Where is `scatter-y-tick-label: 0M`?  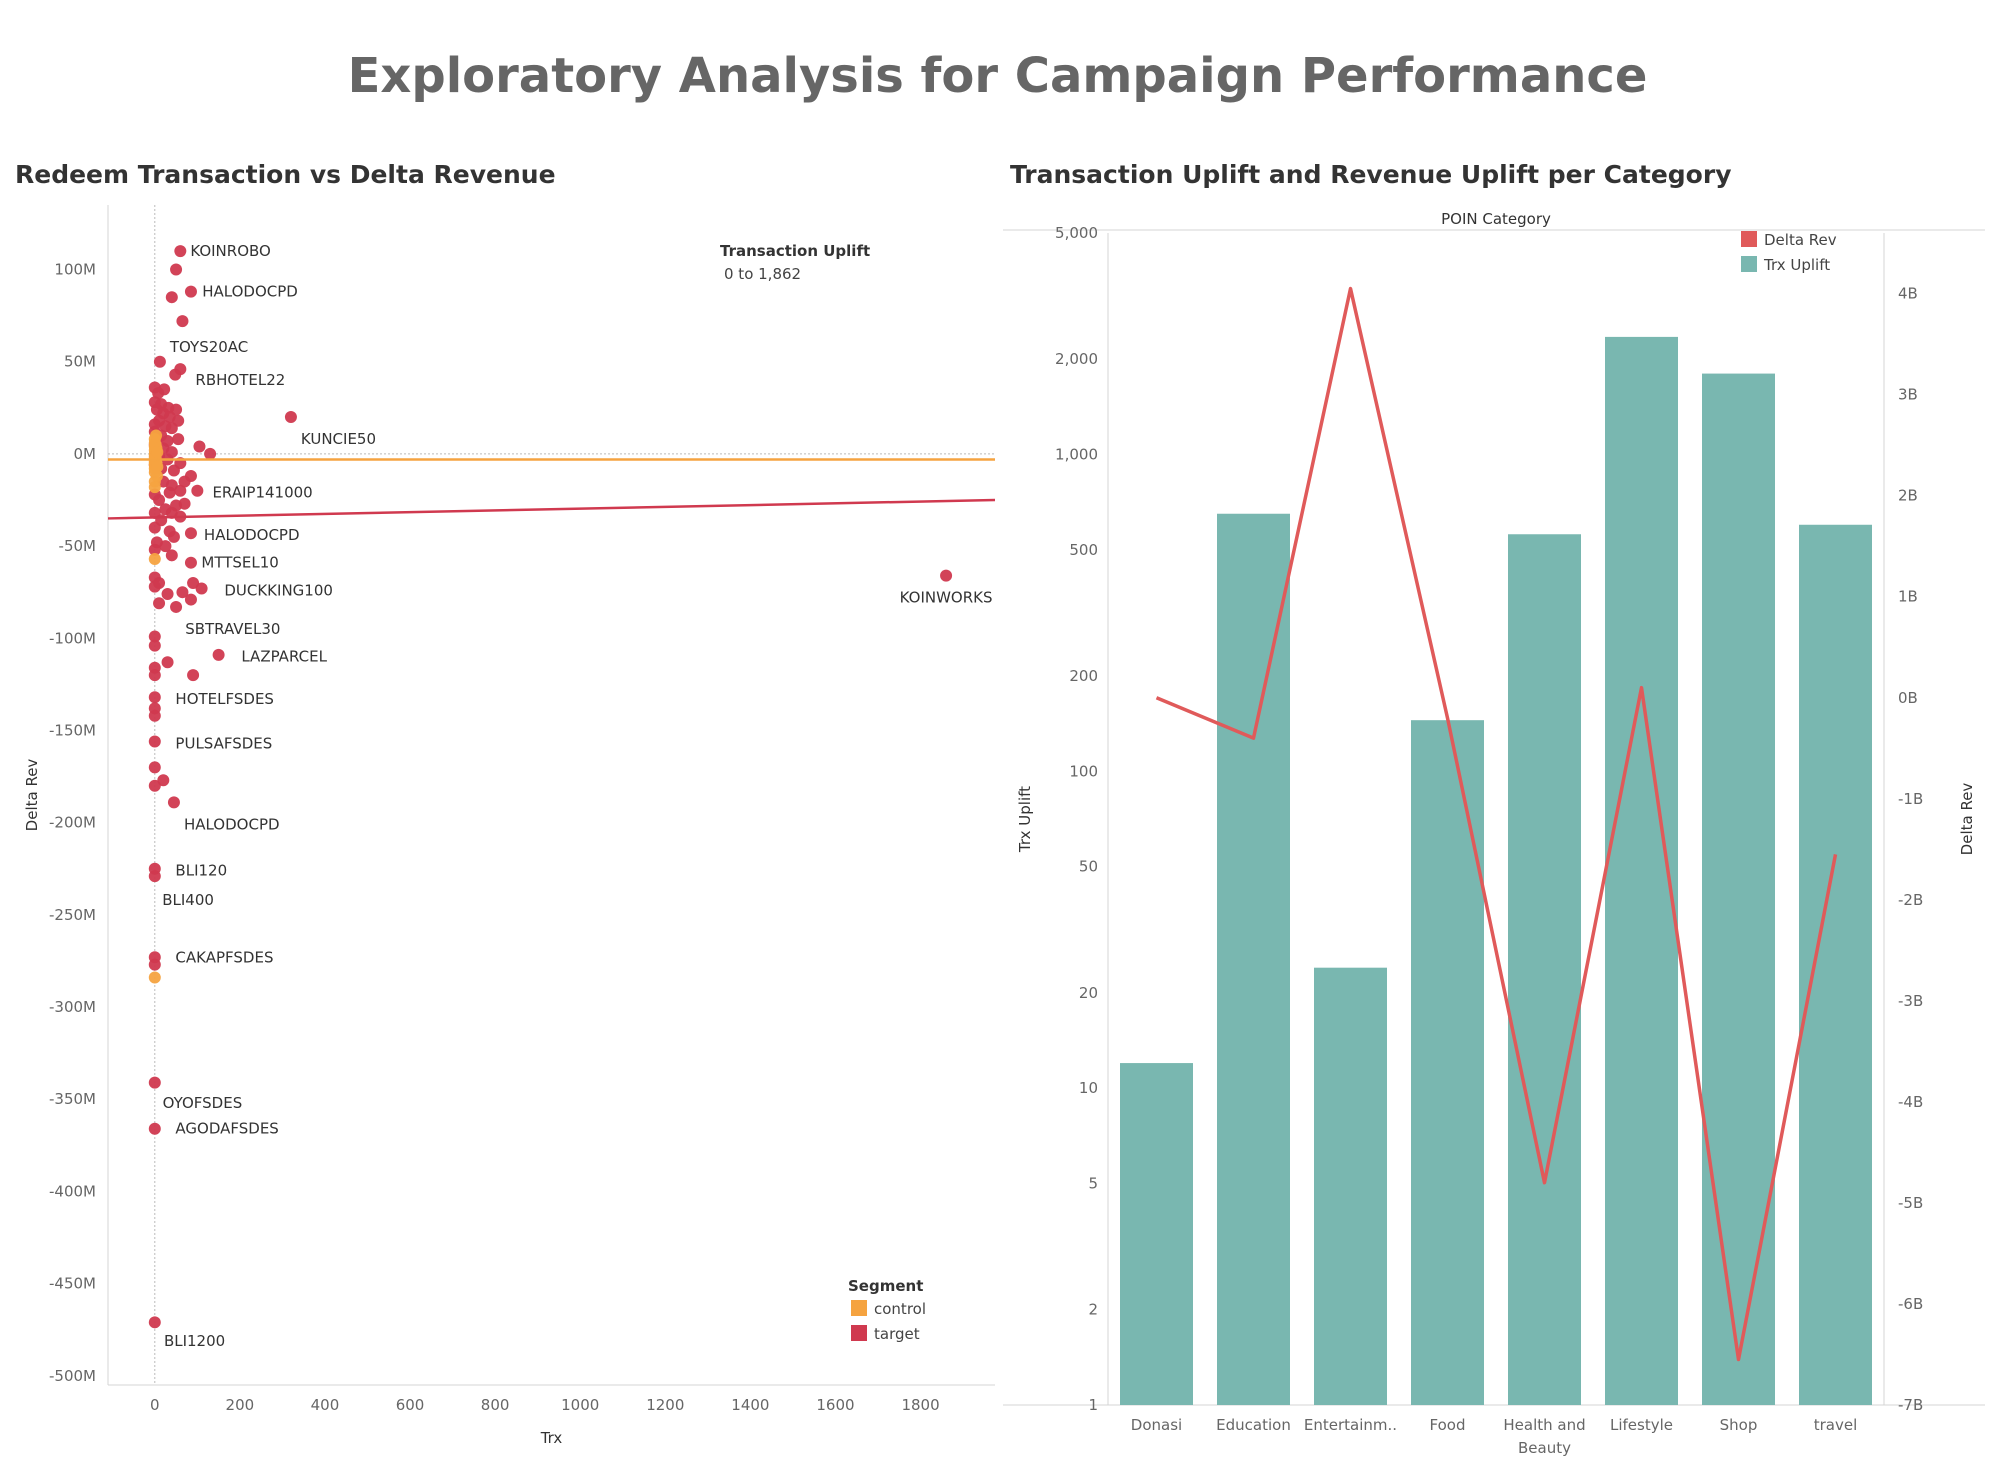 scatter-y-tick-label: 0M is located at coordinates (85, 454).